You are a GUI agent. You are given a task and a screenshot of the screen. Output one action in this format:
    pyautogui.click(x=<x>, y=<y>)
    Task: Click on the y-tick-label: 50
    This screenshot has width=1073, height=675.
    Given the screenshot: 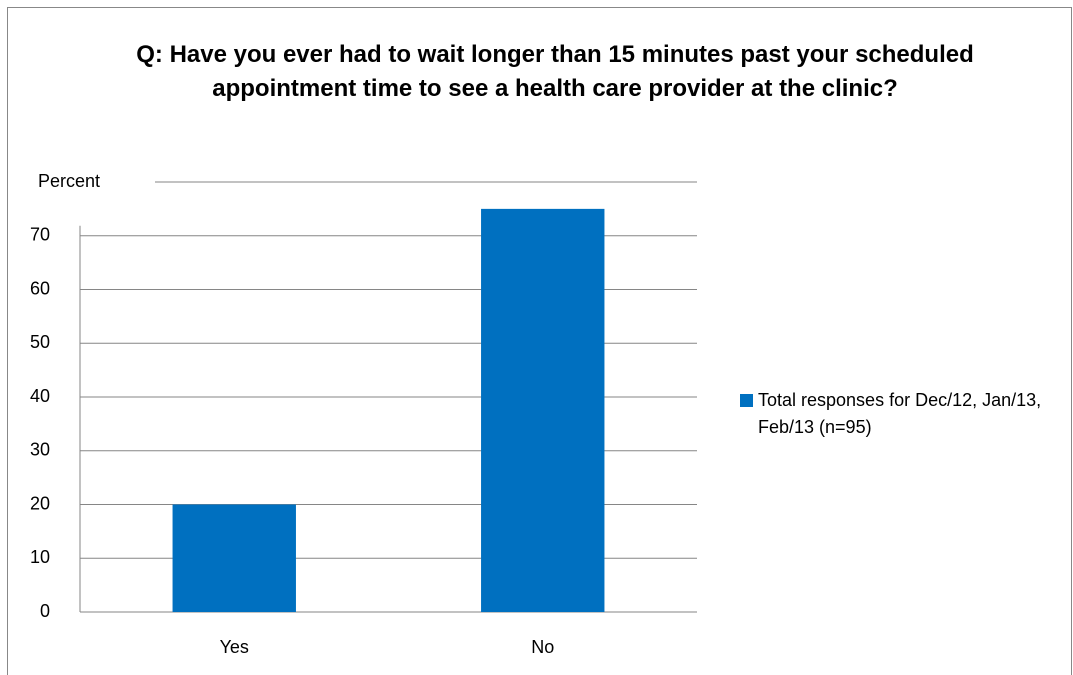 What is the action you would take?
    pyautogui.click(x=40, y=342)
    